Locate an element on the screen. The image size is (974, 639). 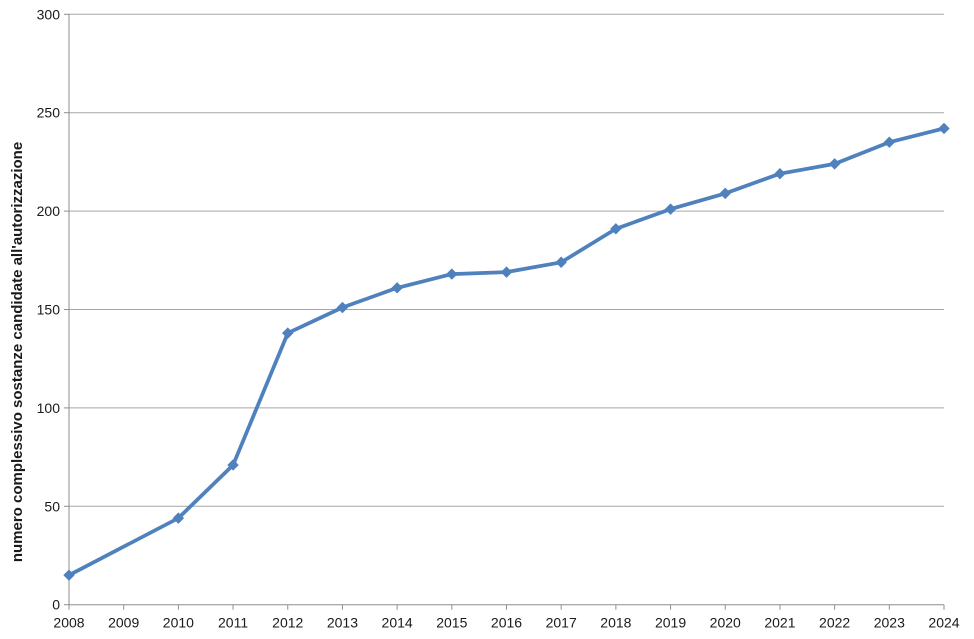
y-axis-tick-label: 300 is located at coordinates (49, 14).